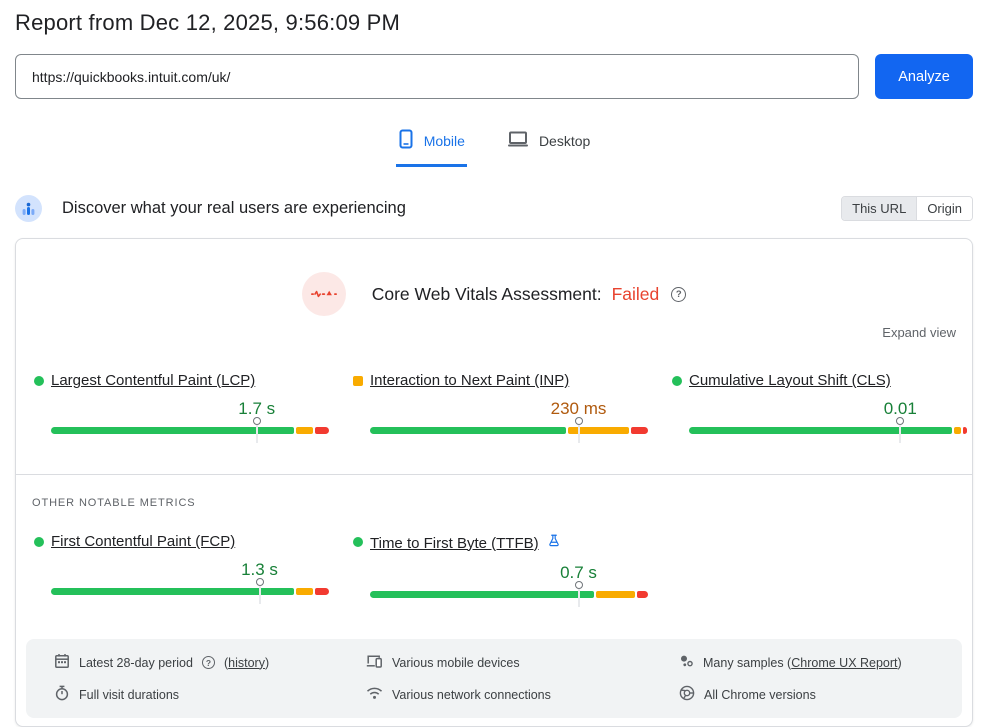 The image size is (1007, 727). Describe the element at coordinates (687, 694) in the screenshot. I see `chrome-icon` at that location.